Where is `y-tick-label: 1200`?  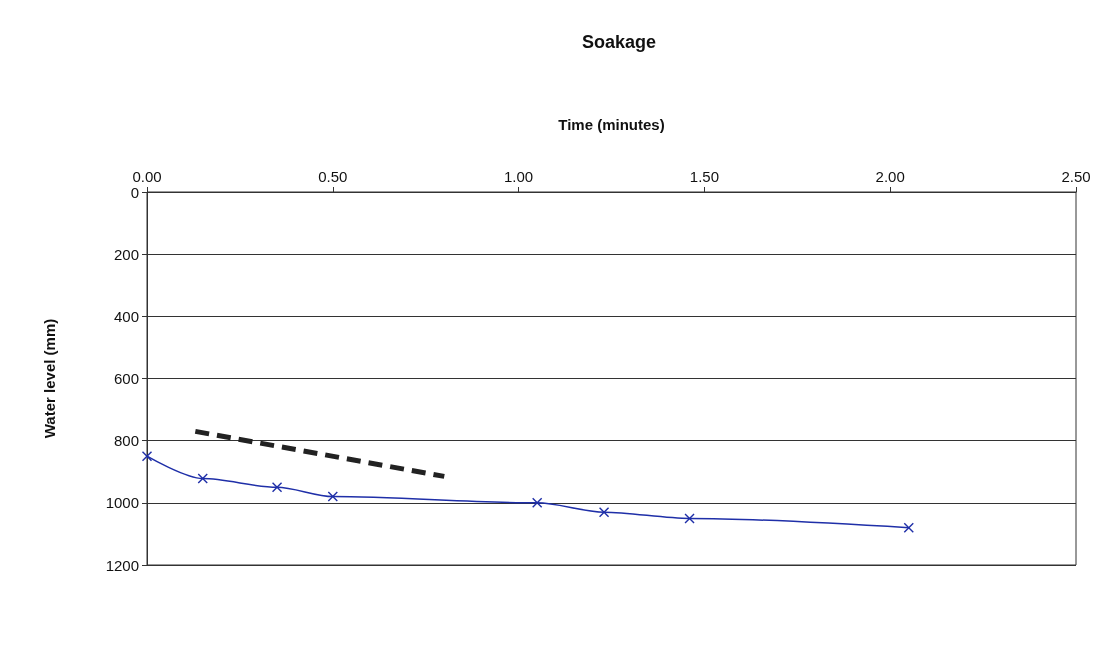 y-tick-label: 1200 is located at coordinates (122, 565).